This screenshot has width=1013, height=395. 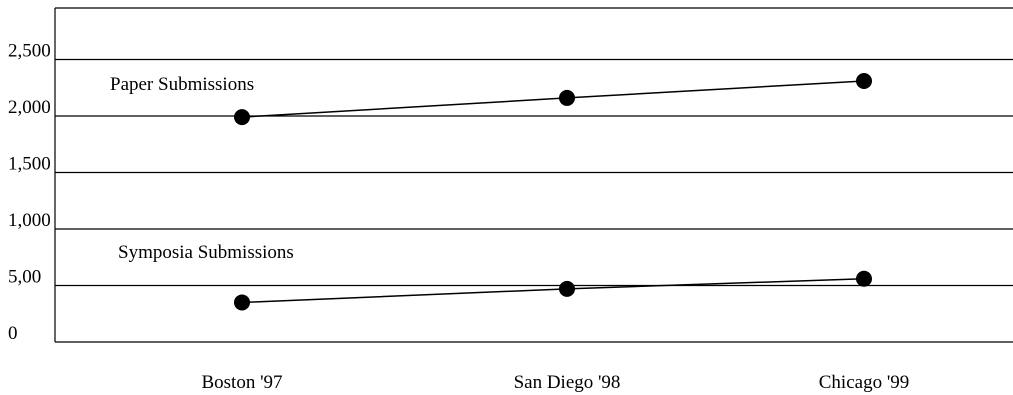 I want to click on x-tick-label: Chicago '99, so click(x=864, y=382).